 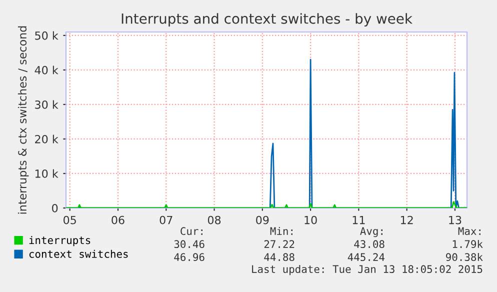 What do you see at coordinates (469, 231) in the screenshot?
I see `text: Max:` at bounding box center [469, 231].